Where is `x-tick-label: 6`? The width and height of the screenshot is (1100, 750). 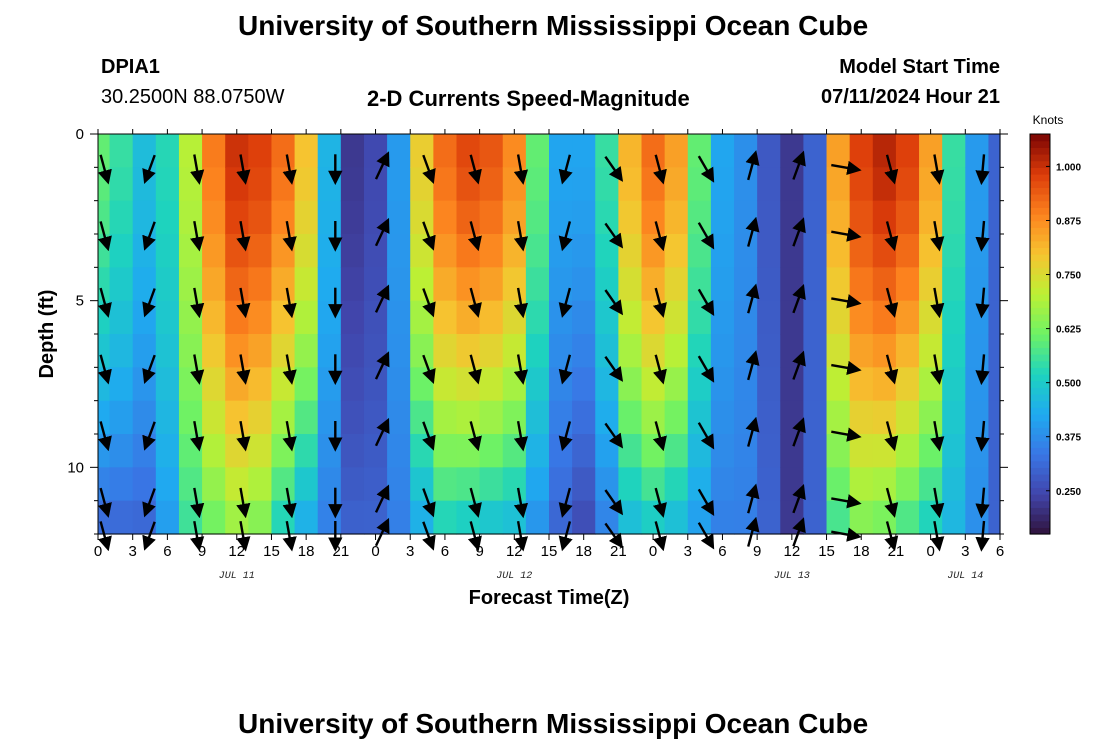 x-tick-label: 6 is located at coordinates (1000, 551).